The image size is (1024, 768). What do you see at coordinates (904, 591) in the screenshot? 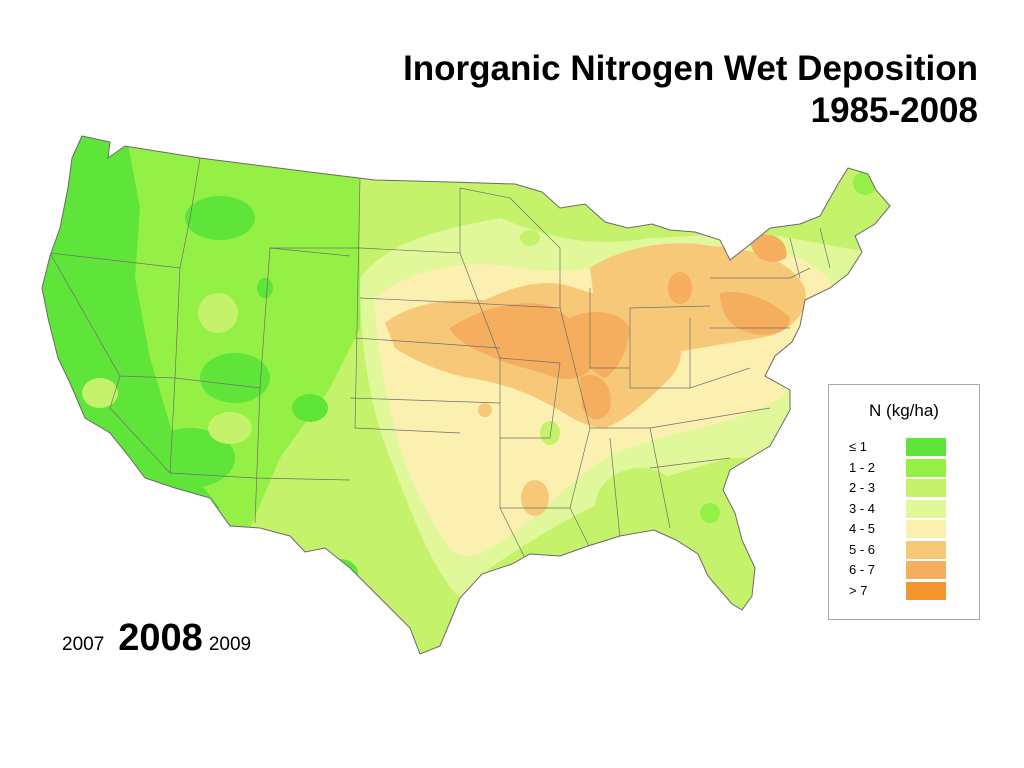
I see `legend-item: > 7` at bounding box center [904, 591].